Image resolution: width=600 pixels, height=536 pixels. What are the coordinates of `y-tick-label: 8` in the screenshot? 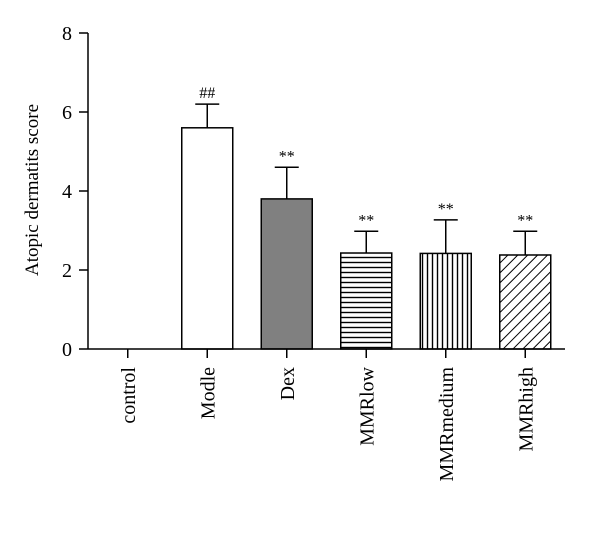 It's located at (67, 34).